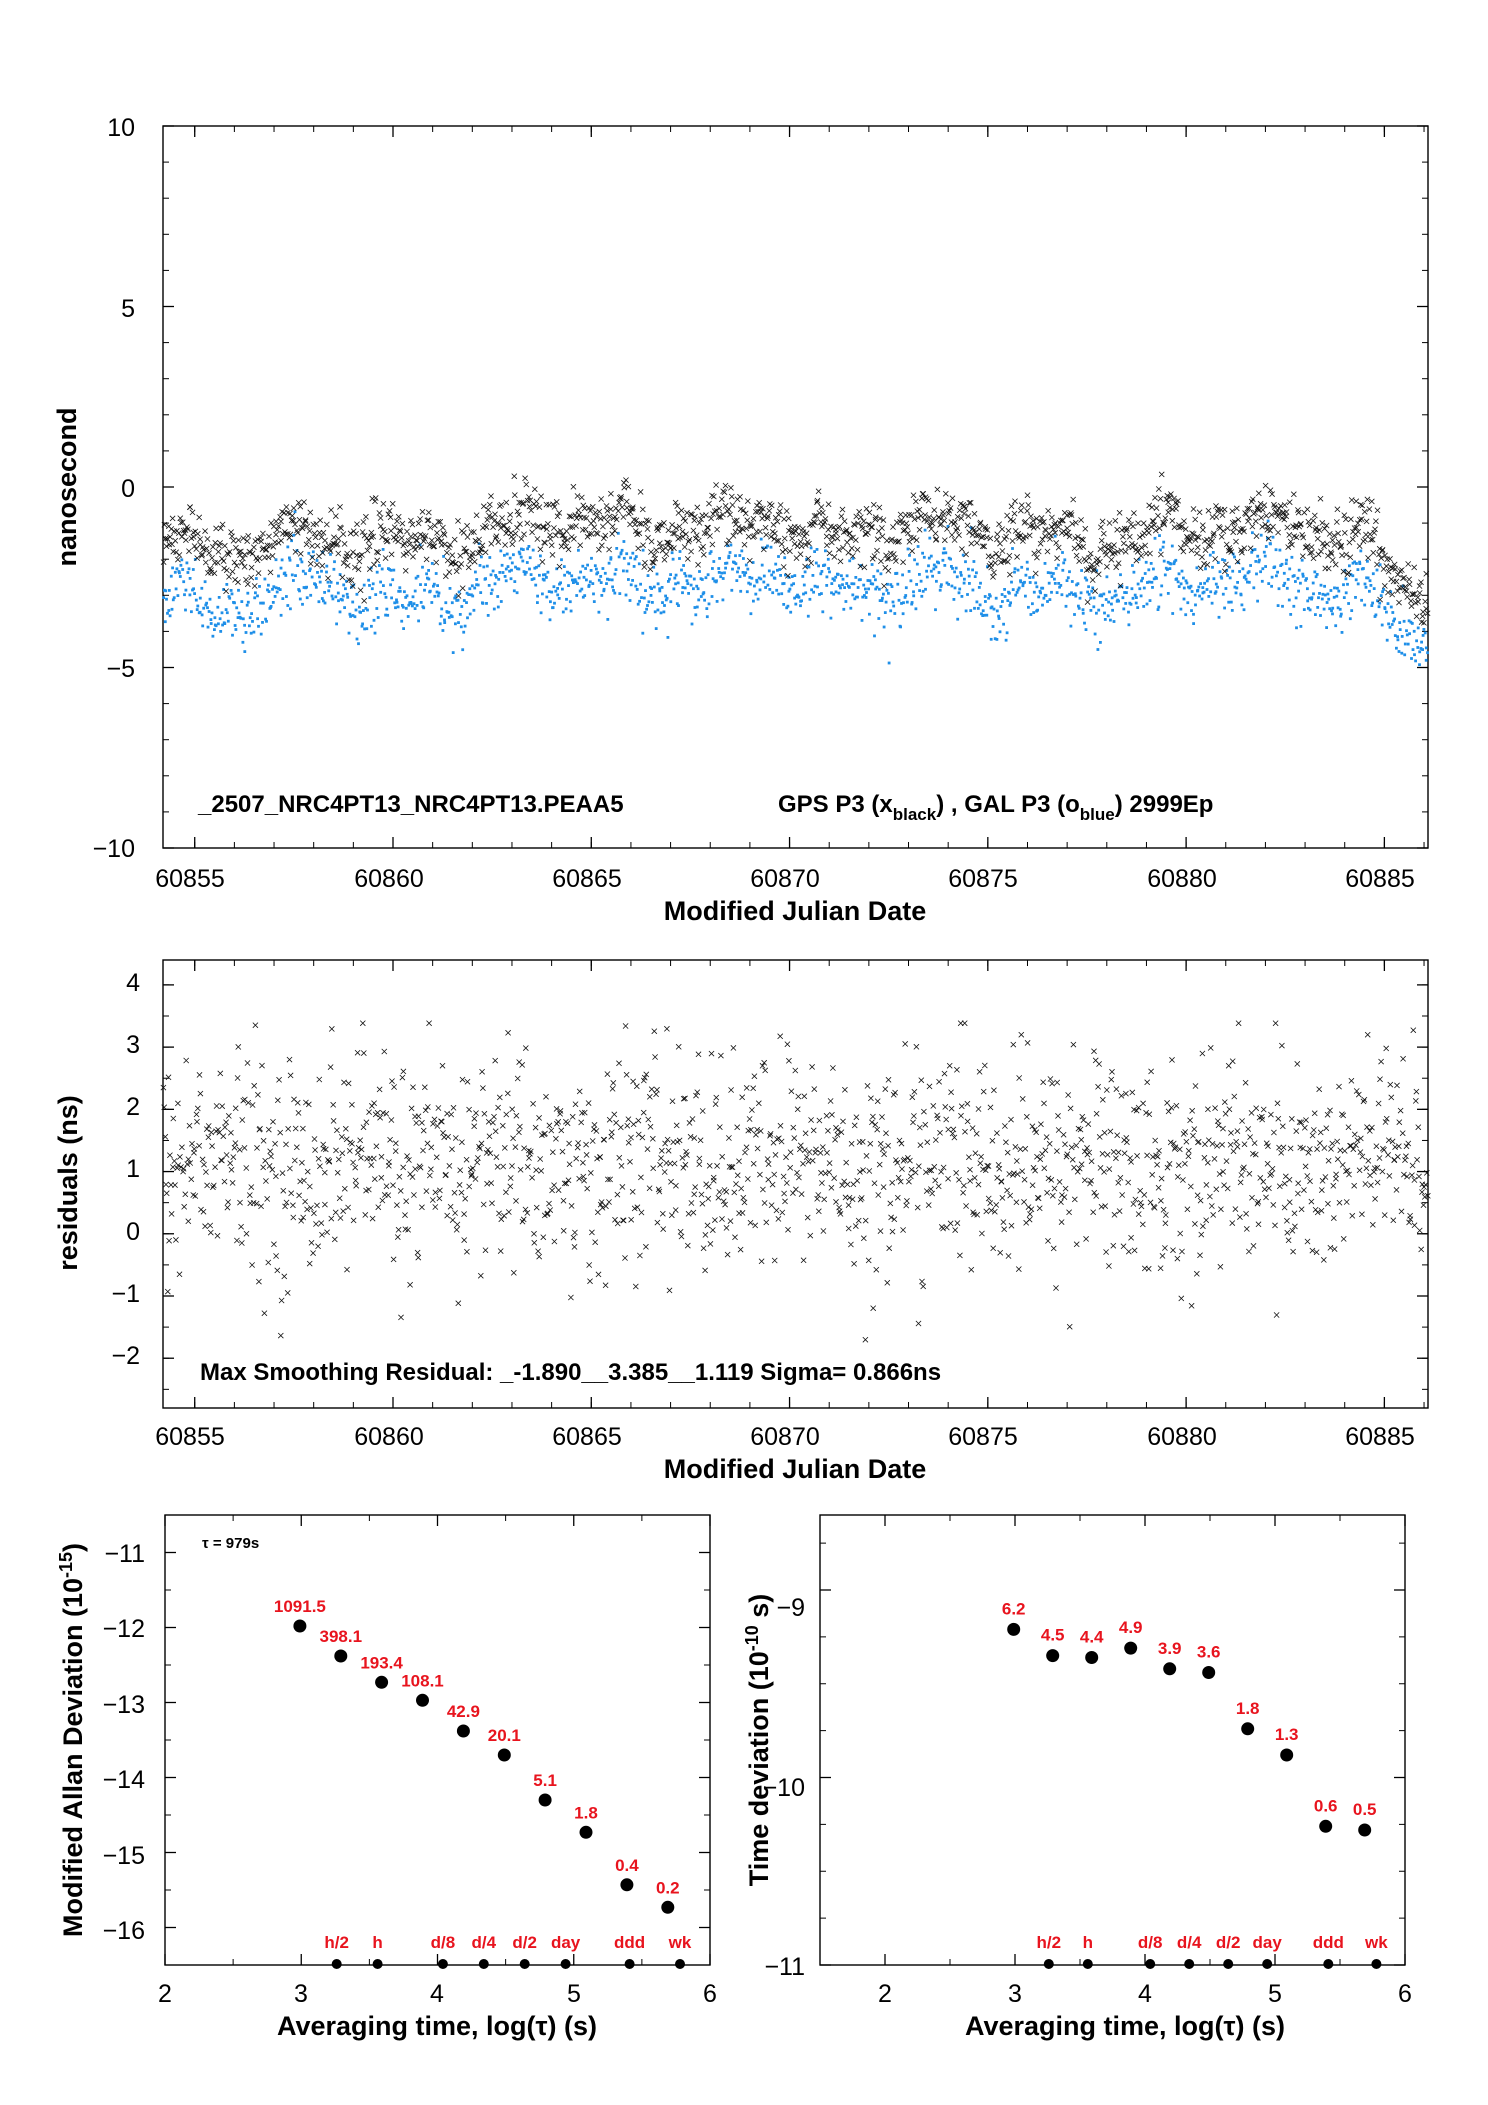 This screenshot has height=2105, width=1488. I want to click on time-mark-point, so click(1189, 1964).